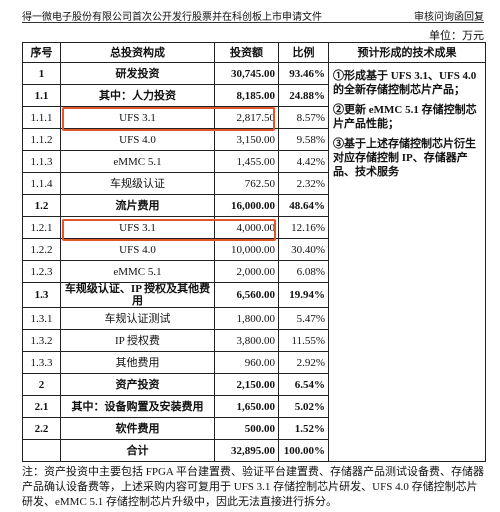 Image resolution: width=500 pixels, height=512 pixels. I want to click on table-row: 2 资产投资 2,150.00 6.54%, so click(254, 384).